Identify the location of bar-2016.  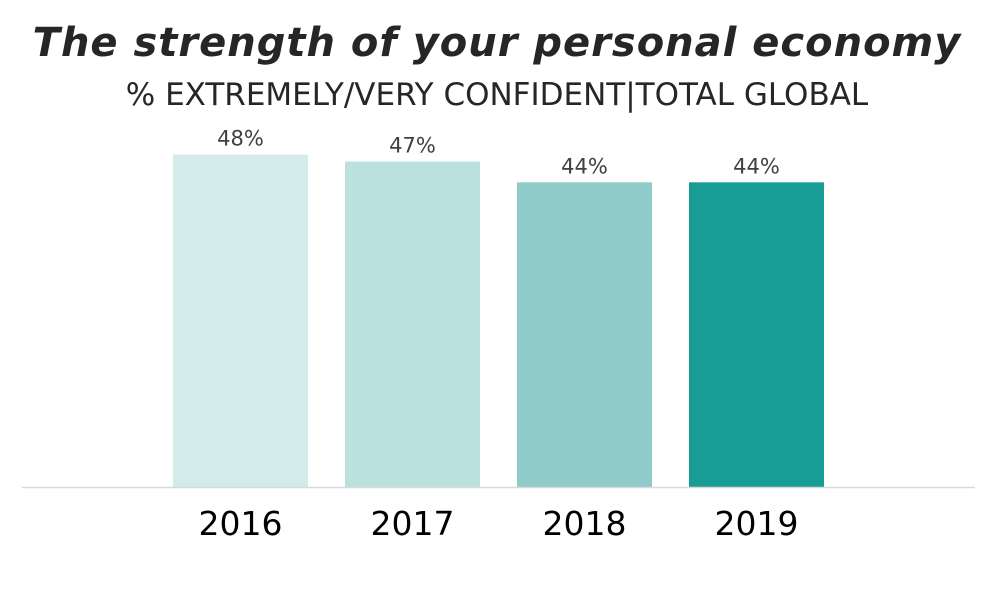
(240, 321).